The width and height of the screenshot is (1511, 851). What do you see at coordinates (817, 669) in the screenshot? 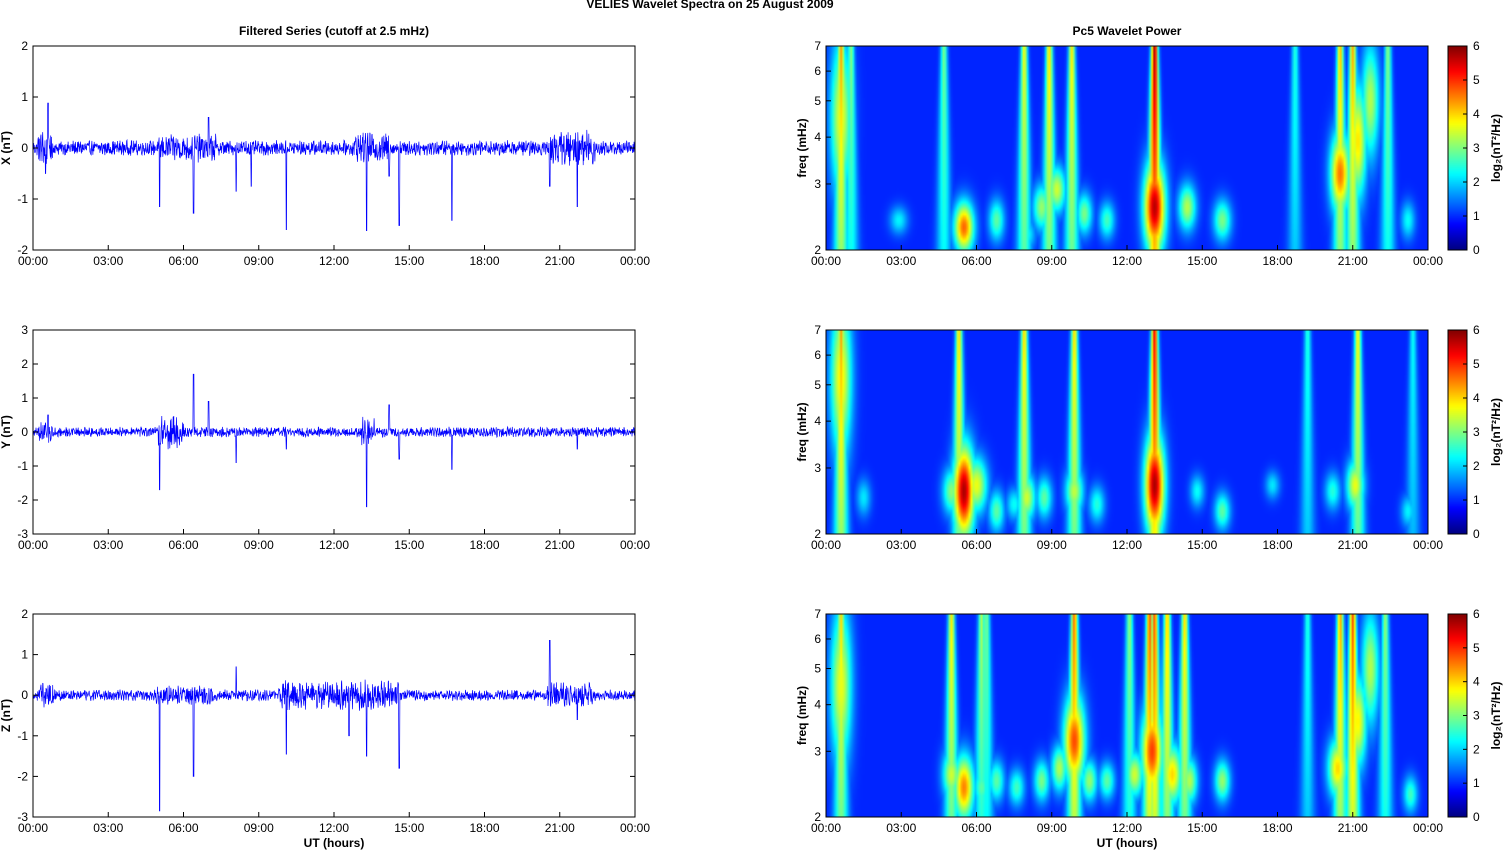
I see `y-tick-label: 5` at bounding box center [817, 669].